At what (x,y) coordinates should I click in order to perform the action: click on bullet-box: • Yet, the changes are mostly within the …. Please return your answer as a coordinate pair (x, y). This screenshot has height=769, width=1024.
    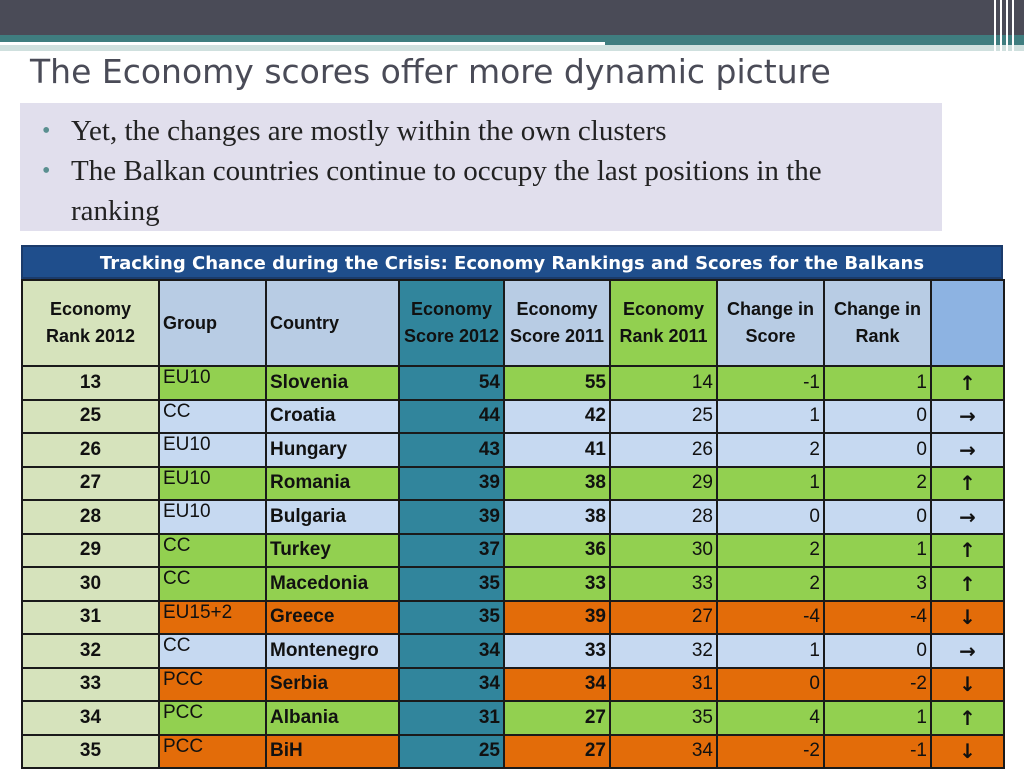
    Looking at the image, I should click on (481, 167).